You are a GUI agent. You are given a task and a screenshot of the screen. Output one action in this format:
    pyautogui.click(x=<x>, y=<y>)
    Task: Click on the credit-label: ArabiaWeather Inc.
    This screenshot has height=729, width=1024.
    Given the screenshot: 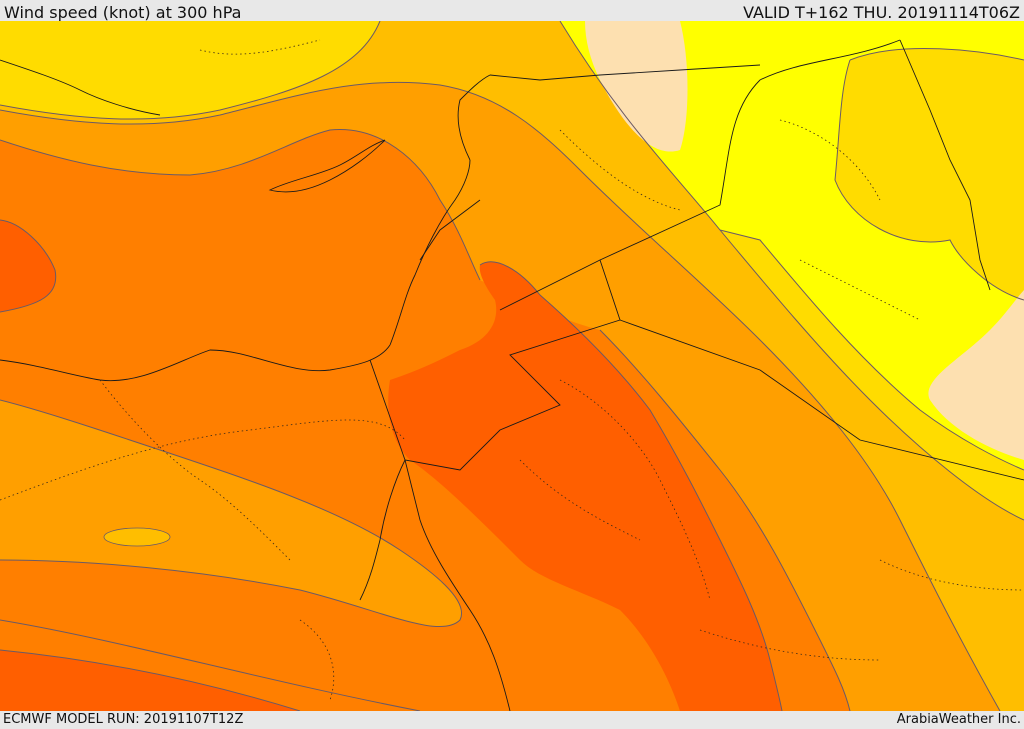 What is the action you would take?
    pyautogui.click(x=958, y=719)
    